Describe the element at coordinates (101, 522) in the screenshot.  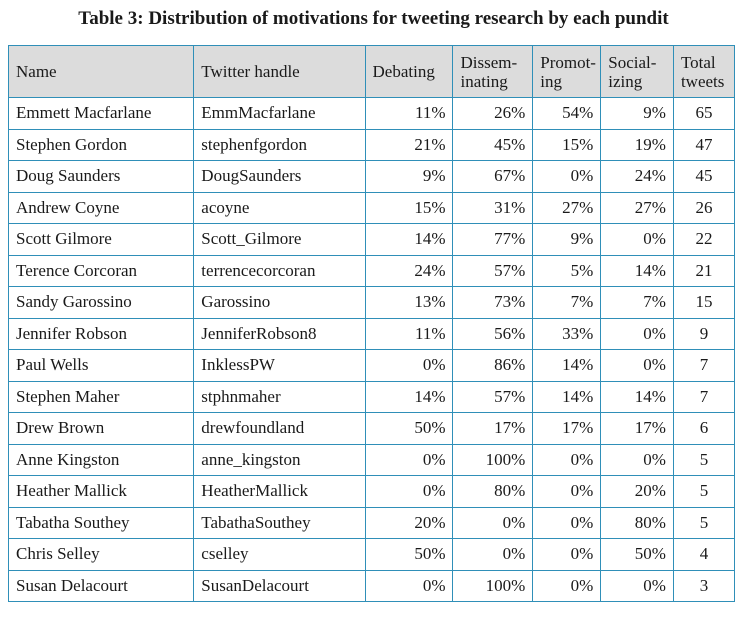
I see `cell-name: Tabatha Southey` at that location.